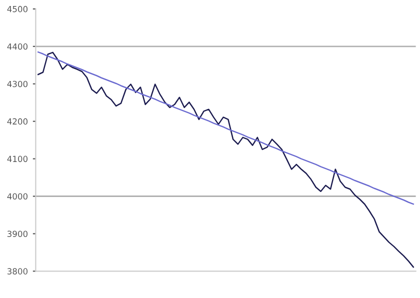 This screenshot has width=420, height=298. I want to click on y-tick-label: 4500, so click(17, 9).